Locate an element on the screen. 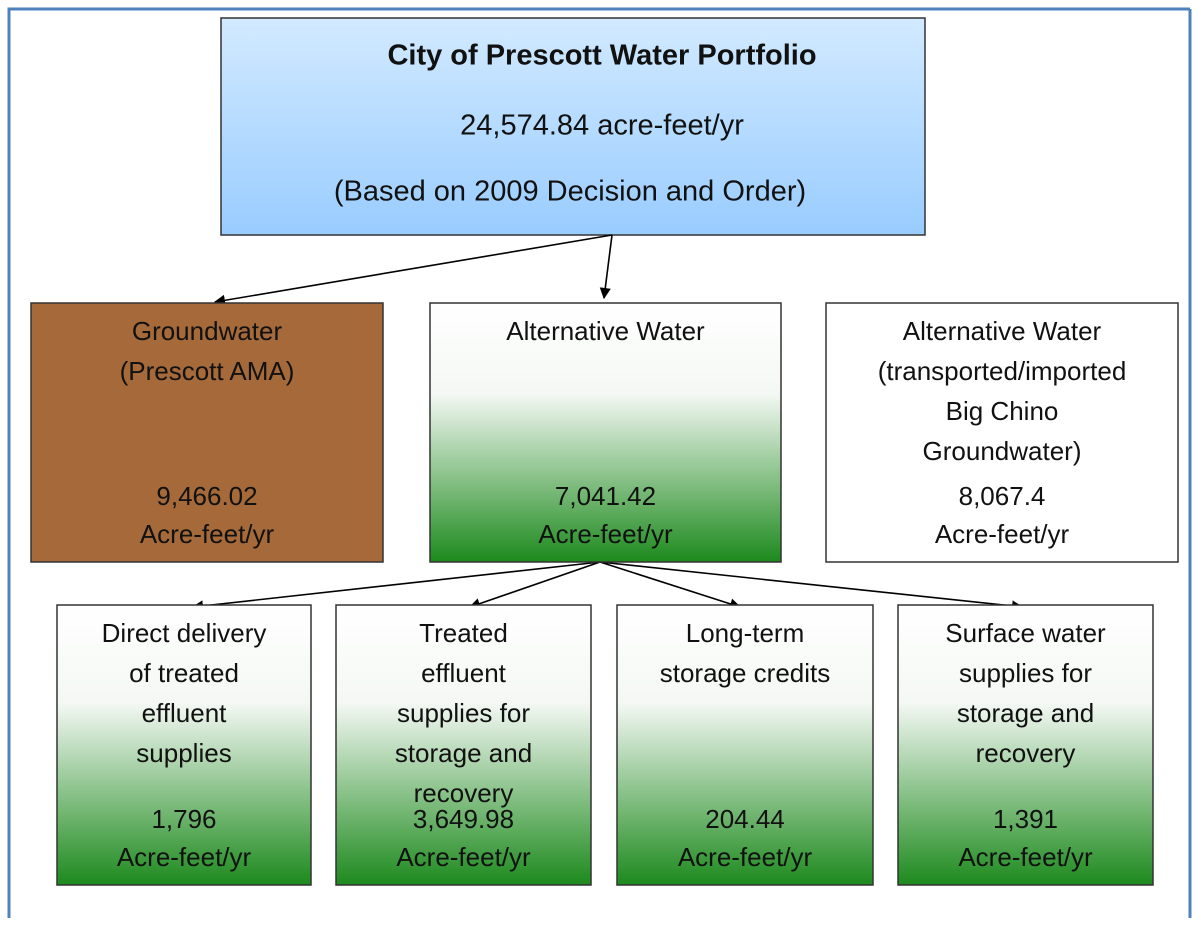  node-value: 204.44 is located at coordinates (745, 819).